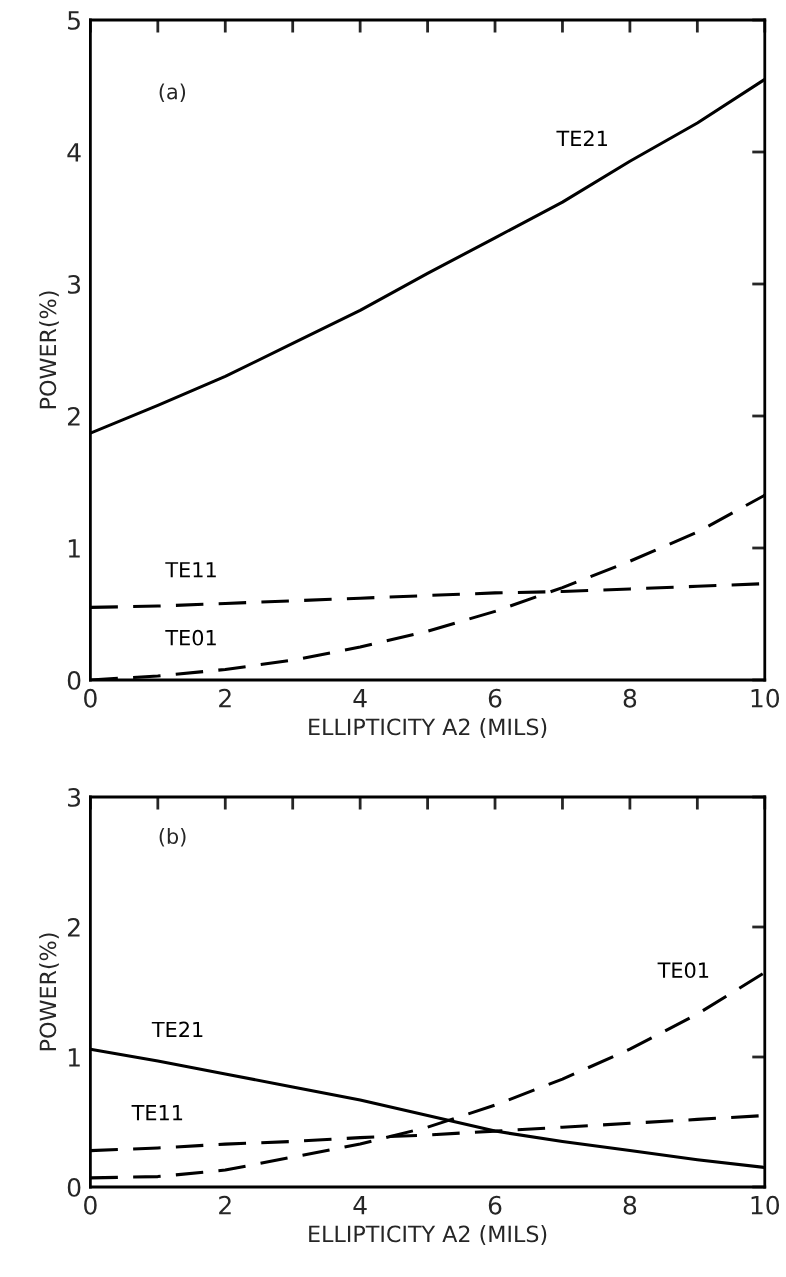 The width and height of the screenshot is (786, 1277). What do you see at coordinates (74, 20) in the screenshot?
I see `y-tick-label: 5` at bounding box center [74, 20].